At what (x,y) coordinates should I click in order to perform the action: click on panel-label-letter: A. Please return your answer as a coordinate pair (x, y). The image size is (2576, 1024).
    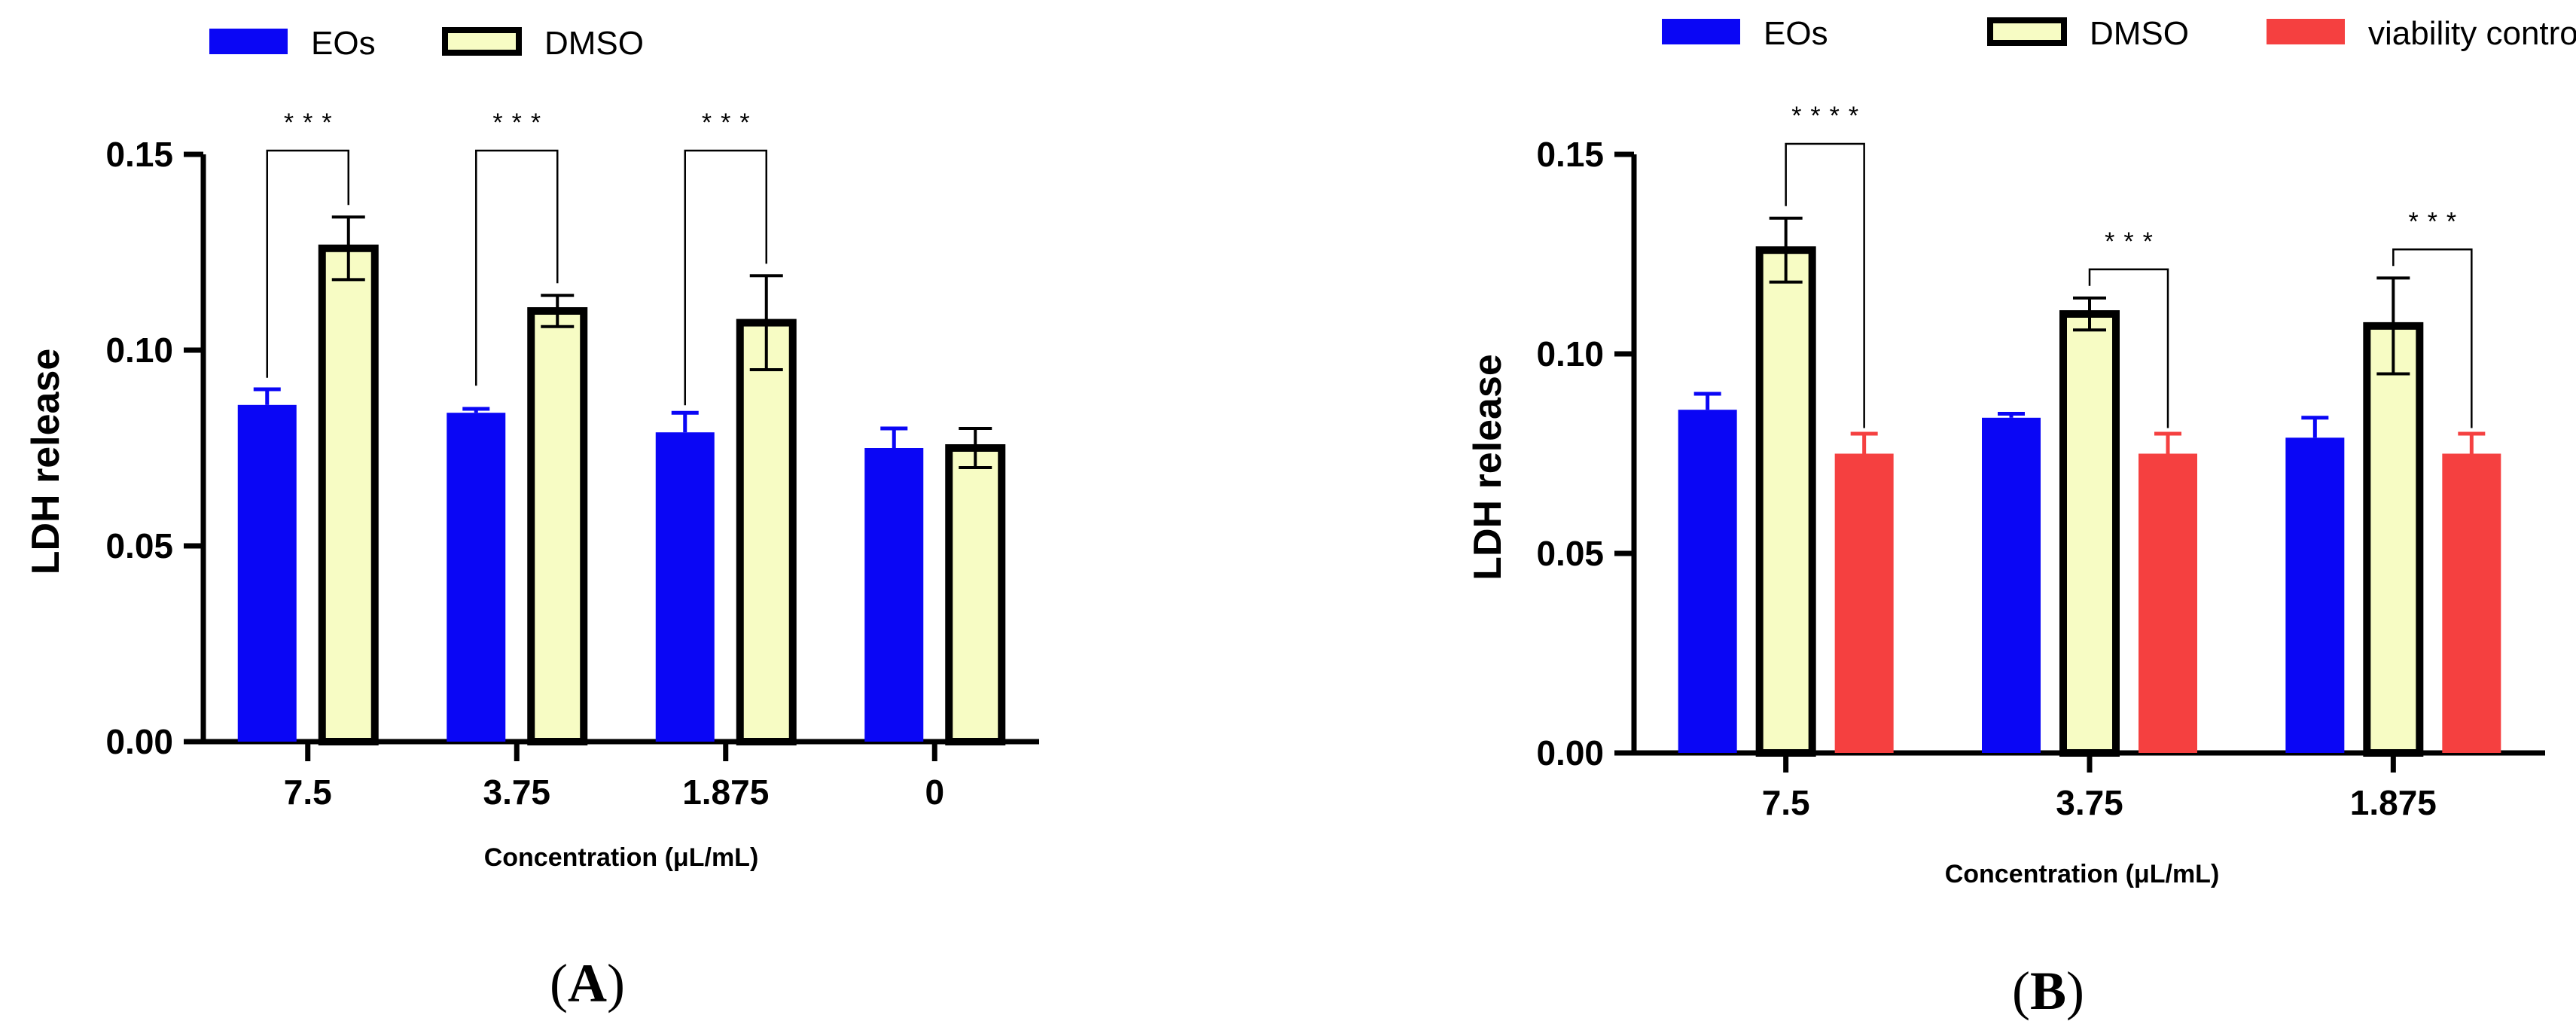
    Looking at the image, I should click on (587, 983).